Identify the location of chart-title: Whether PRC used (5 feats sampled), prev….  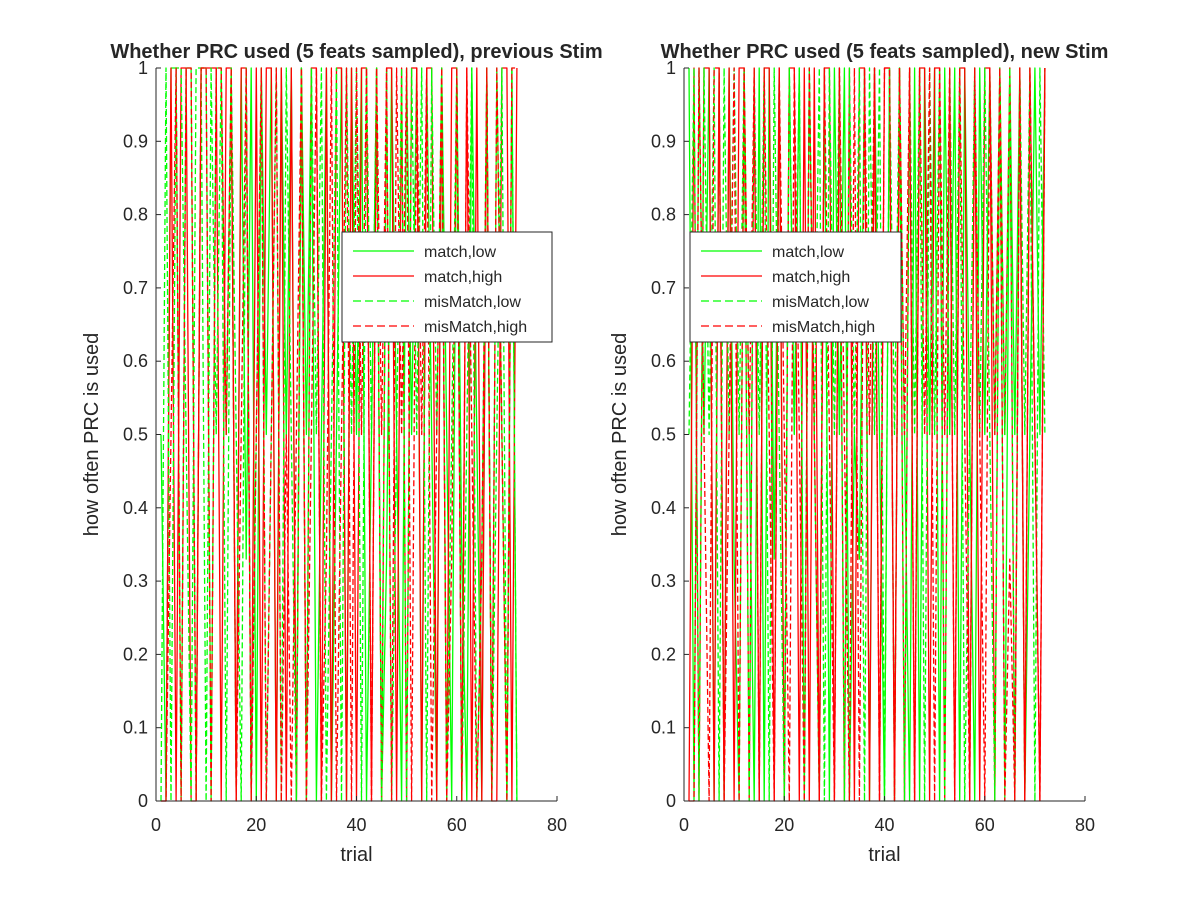
(356, 52).